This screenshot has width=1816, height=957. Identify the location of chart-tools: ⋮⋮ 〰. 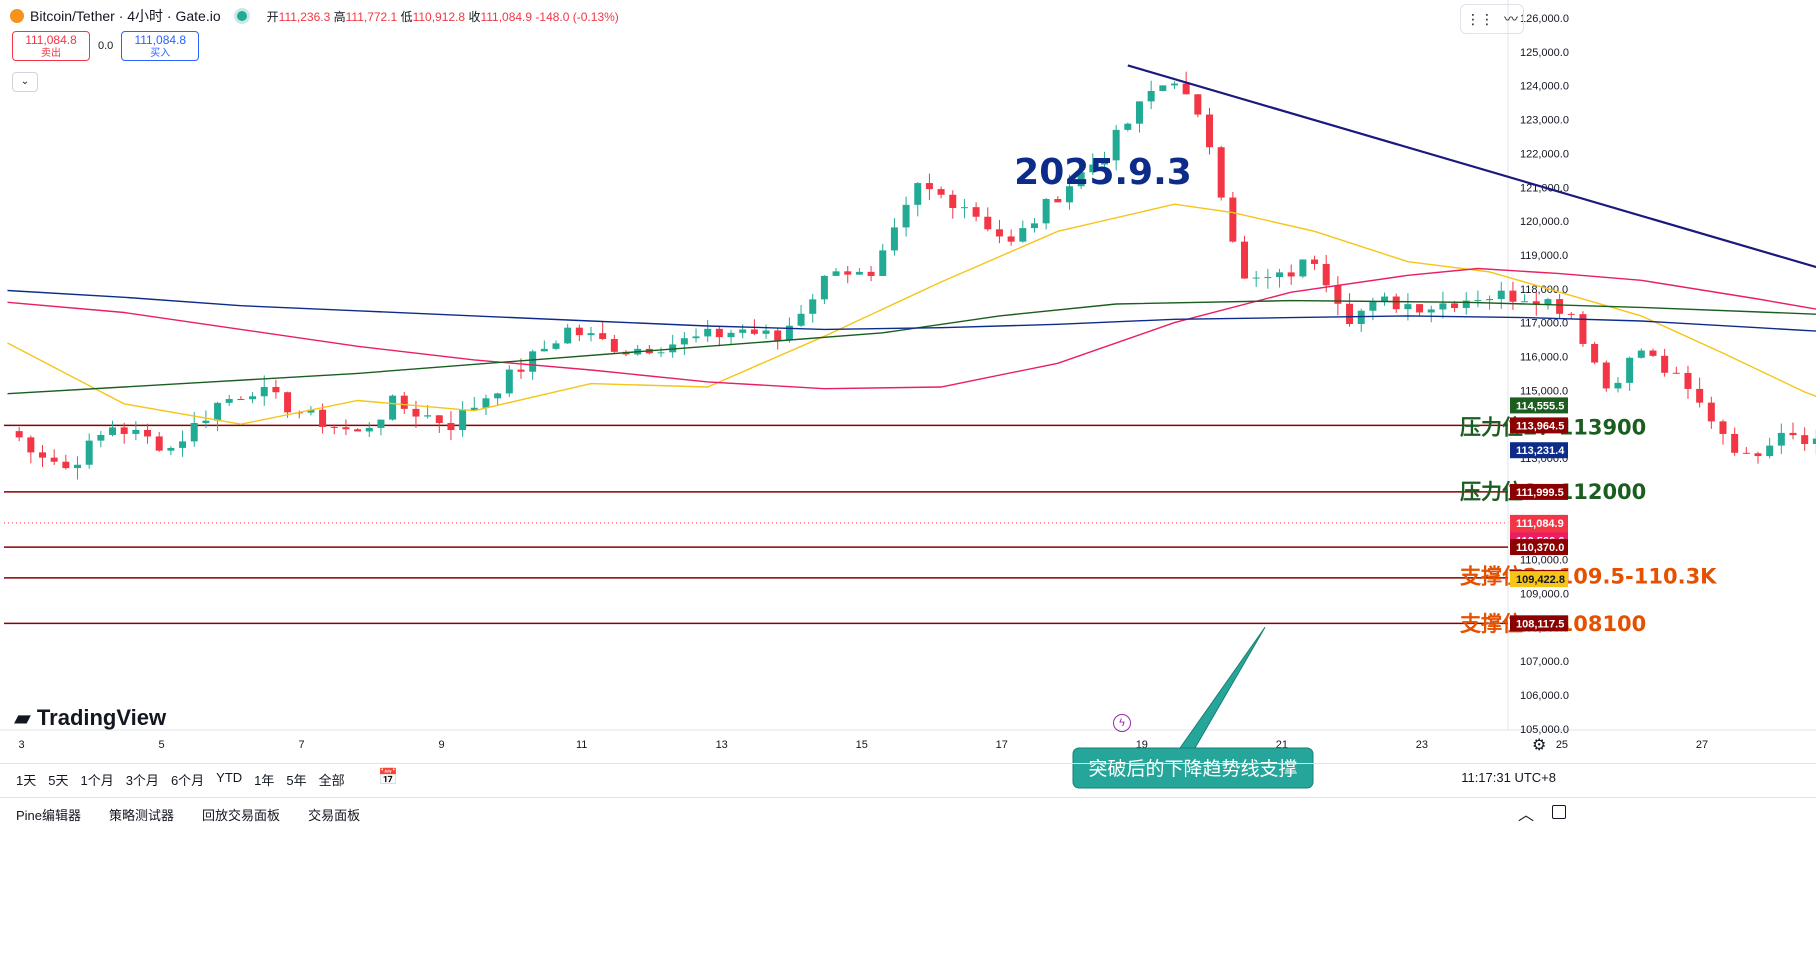
(1492, 19).